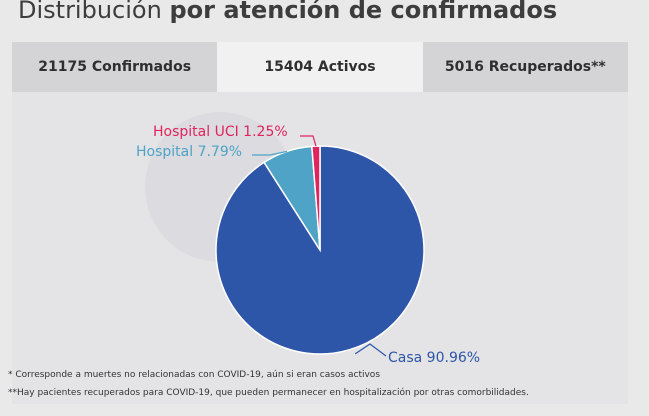 This screenshot has height=416, width=649. Describe the element at coordinates (525, 67) in the screenshot. I see `tab-recuperados: 5016 Recuperados**` at that location.